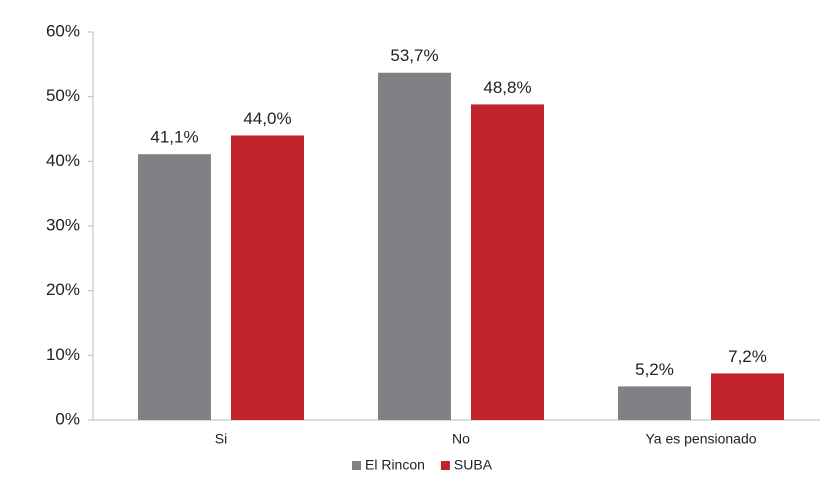 Image resolution: width=825 pixels, height=477 pixels. Describe the element at coordinates (63, 160) in the screenshot. I see `y-tick-label: 40%` at that location.